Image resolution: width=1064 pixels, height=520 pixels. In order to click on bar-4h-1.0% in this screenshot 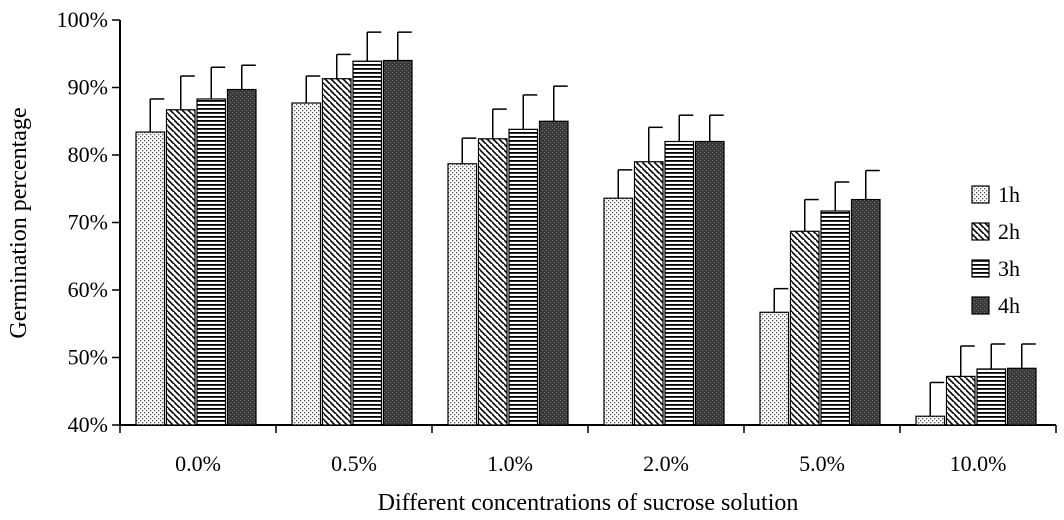, I will do `click(553, 273)`.